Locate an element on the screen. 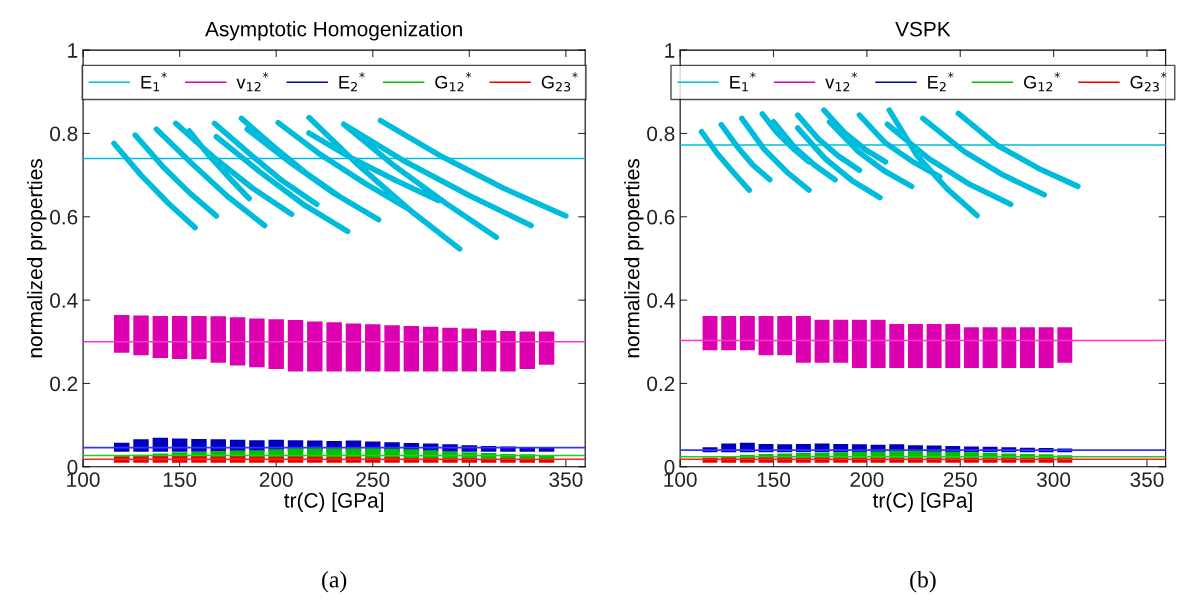 The image size is (1187, 611). chart-title: VSPK is located at coordinates (923, 29).